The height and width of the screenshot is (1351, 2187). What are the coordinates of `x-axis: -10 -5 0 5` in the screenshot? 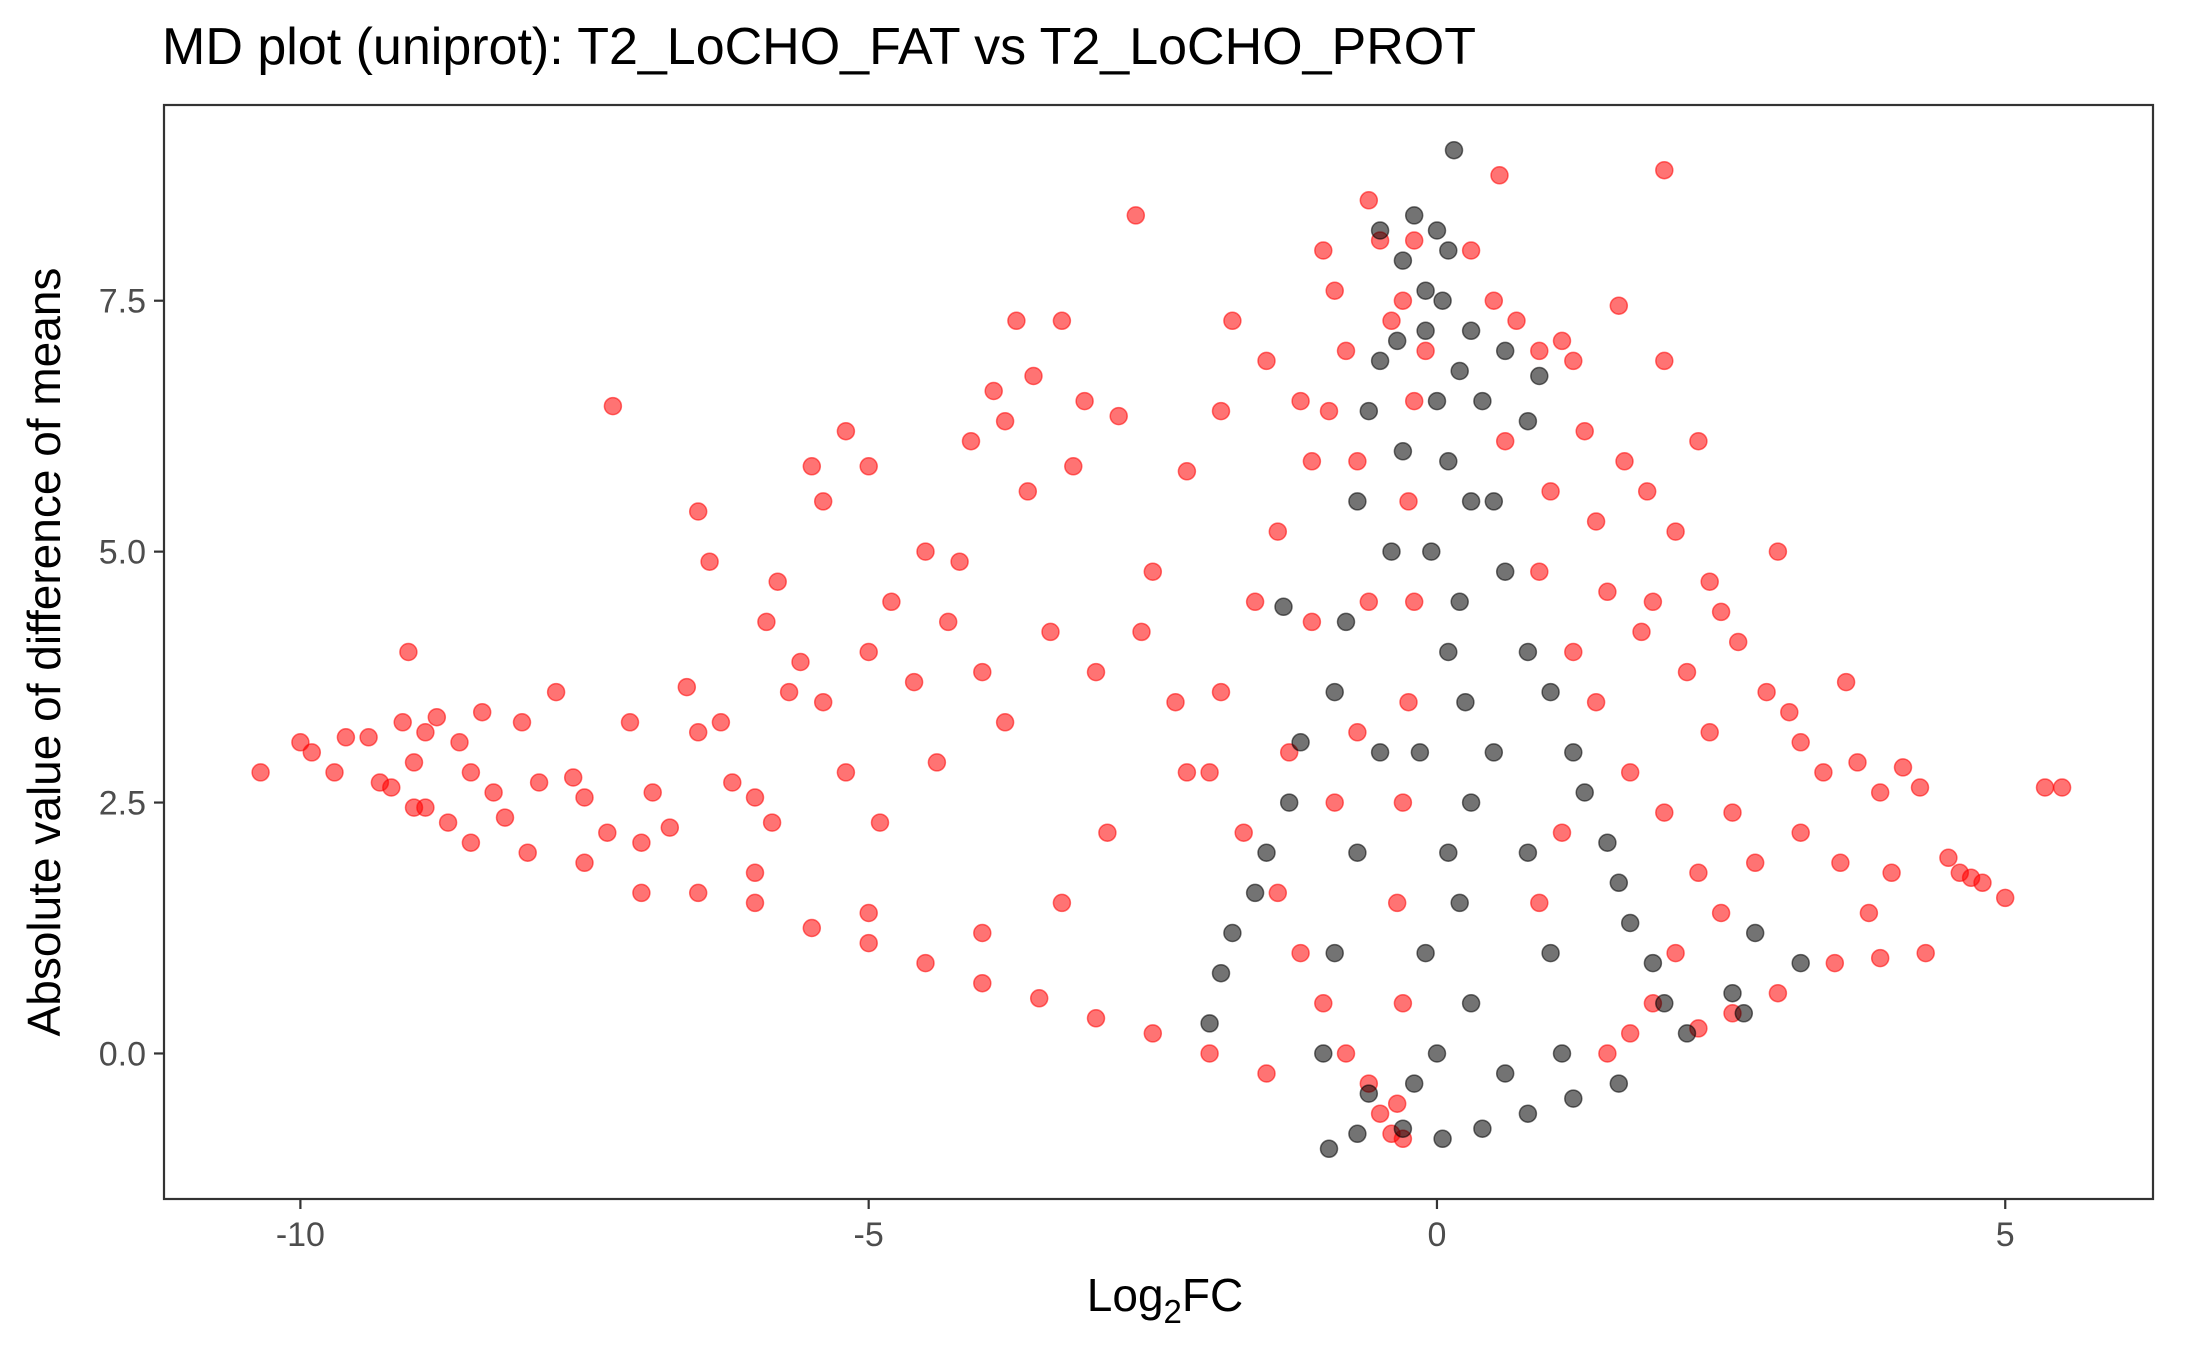 It's located at (1145, 1226).